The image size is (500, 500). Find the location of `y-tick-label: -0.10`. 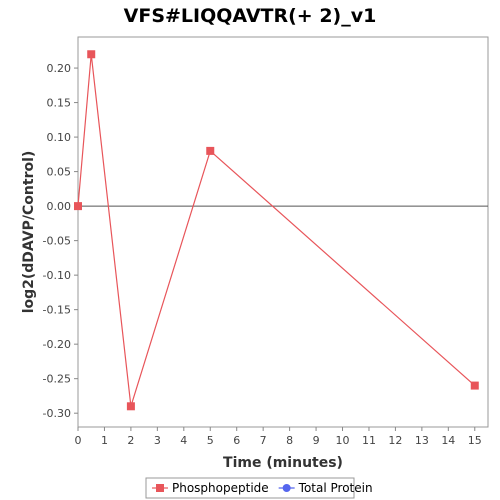

y-tick-label: -0.10 is located at coordinates (57, 275).